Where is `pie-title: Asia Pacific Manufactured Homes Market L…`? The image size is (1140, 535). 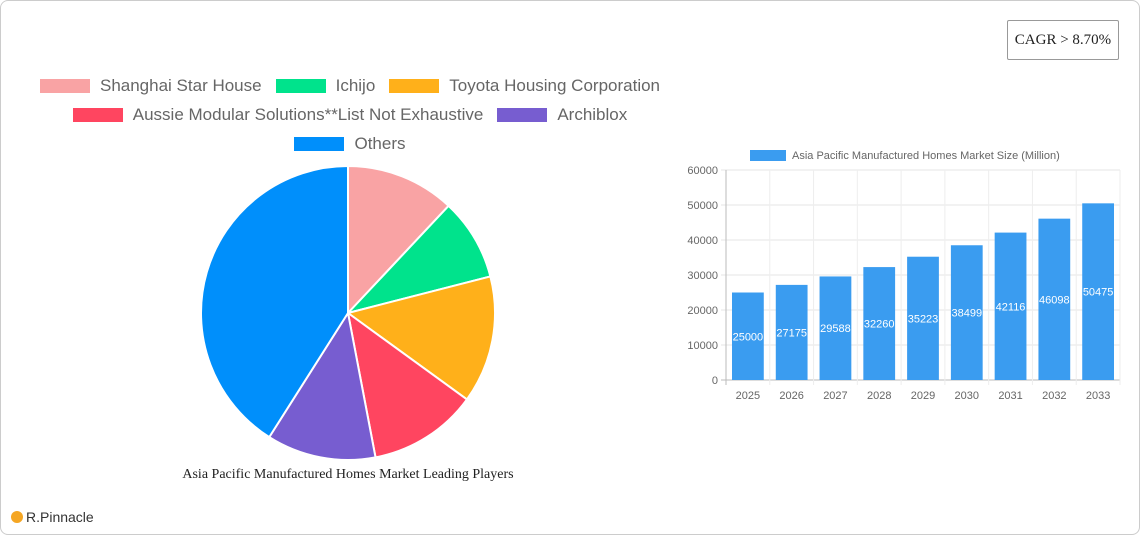 pie-title: Asia Pacific Manufactured Homes Market L… is located at coordinates (348, 474).